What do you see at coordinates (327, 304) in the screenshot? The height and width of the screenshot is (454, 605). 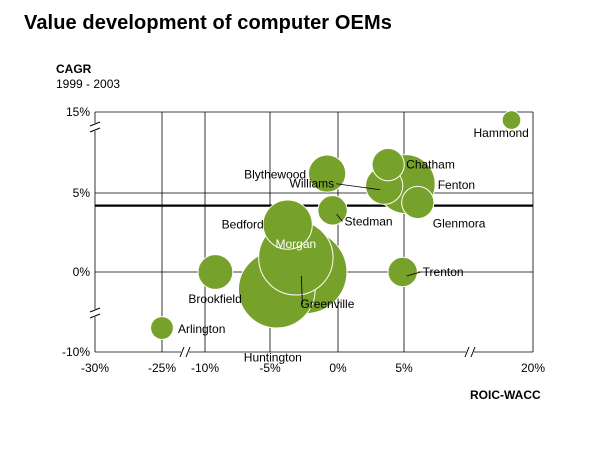 I see `bubble-label: Greenville` at bounding box center [327, 304].